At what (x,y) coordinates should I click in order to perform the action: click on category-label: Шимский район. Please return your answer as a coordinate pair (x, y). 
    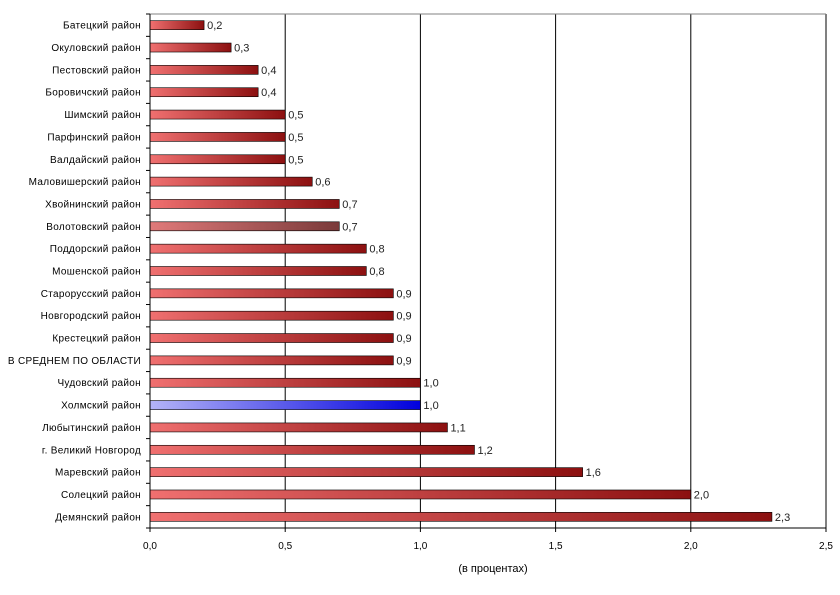
    Looking at the image, I should click on (102, 115).